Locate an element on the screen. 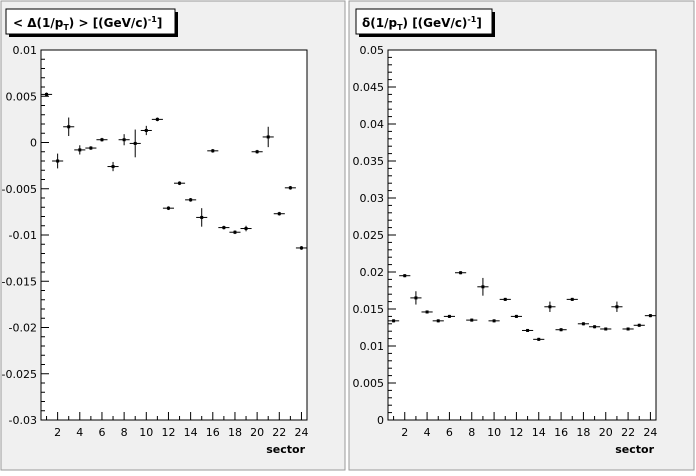 This screenshot has height=476, width=696. x-tick-label: 16 is located at coordinates (561, 432).